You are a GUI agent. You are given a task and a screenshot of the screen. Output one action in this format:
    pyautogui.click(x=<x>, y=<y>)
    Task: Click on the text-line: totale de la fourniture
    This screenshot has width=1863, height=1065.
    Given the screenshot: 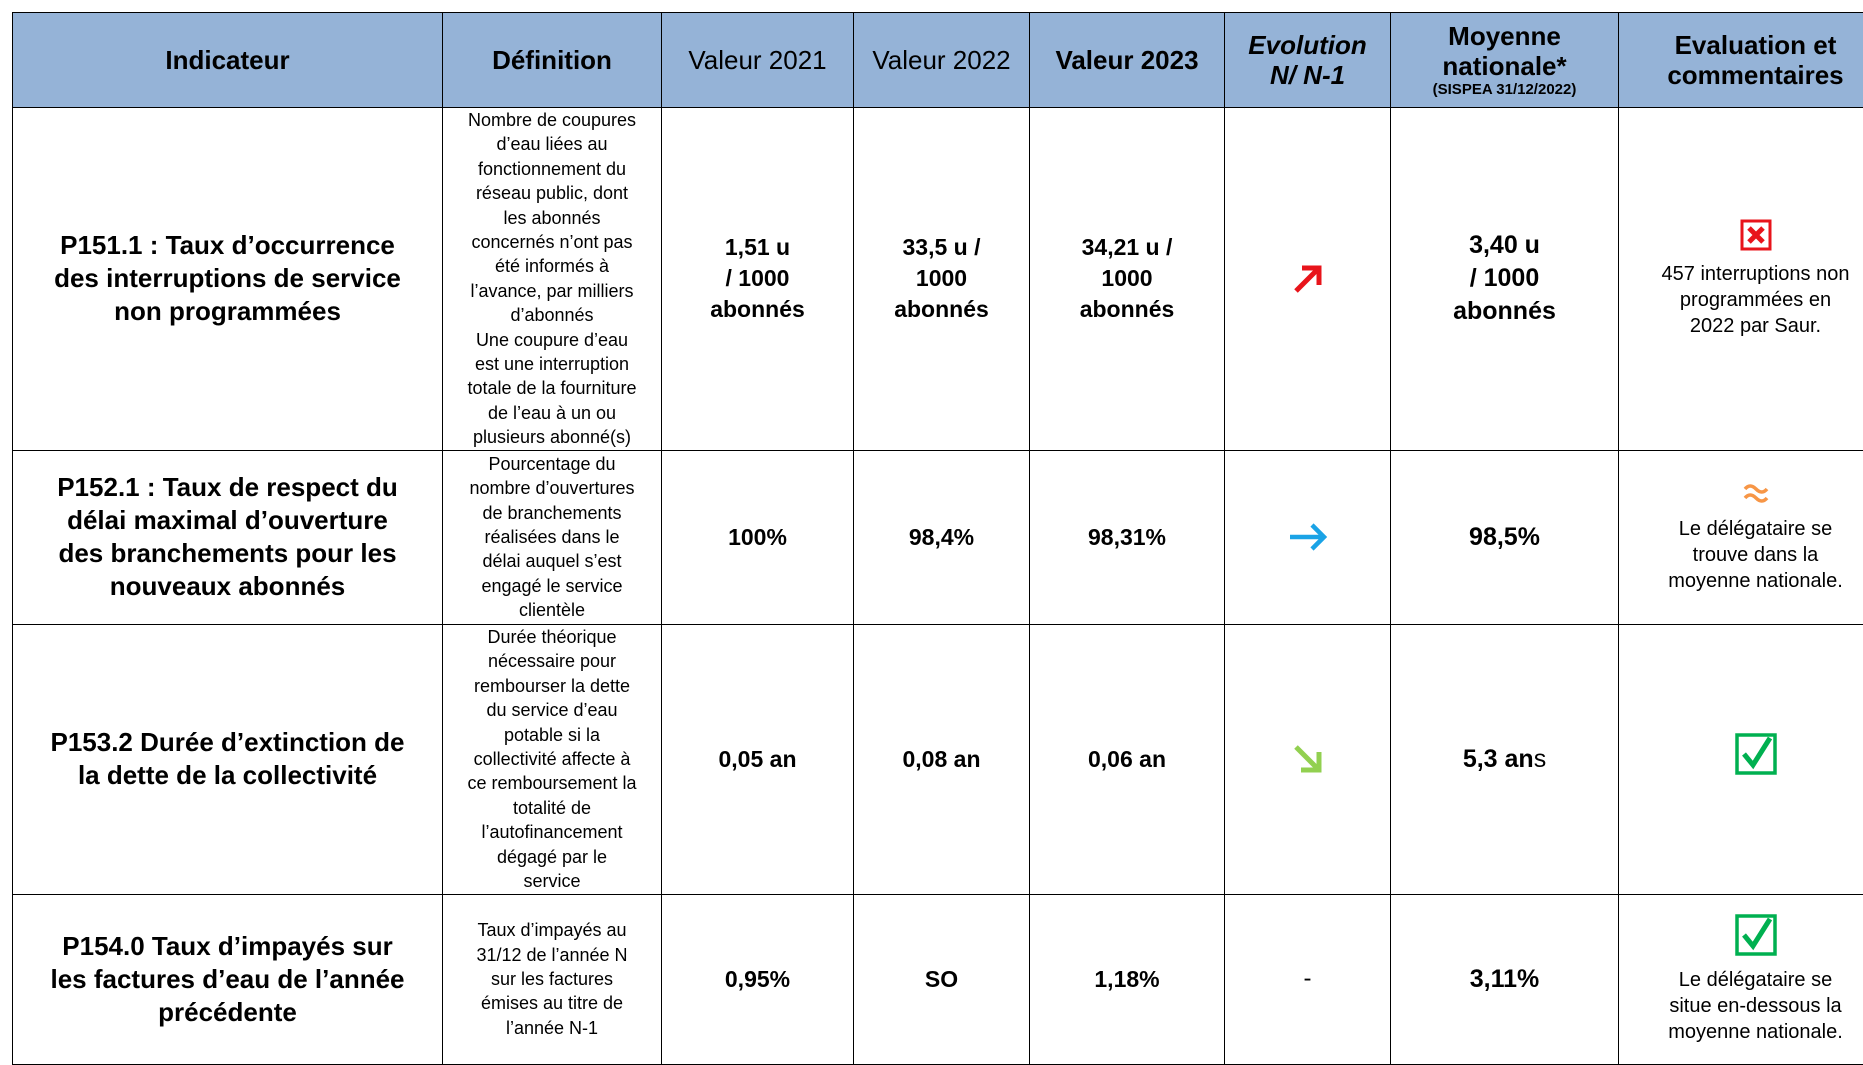 What is the action you would take?
    pyautogui.click(x=552, y=388)
    